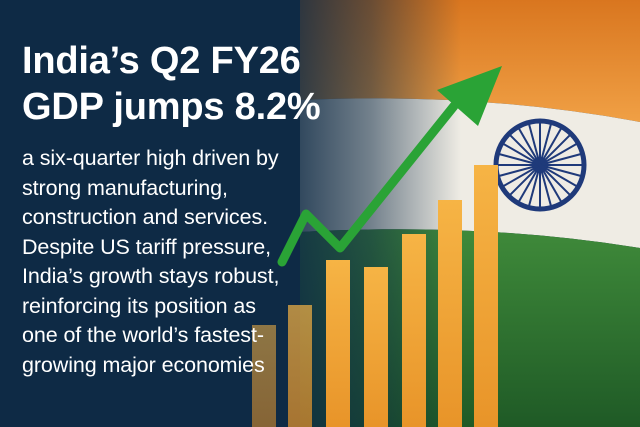  Describe the element at coordinates (161, 61) in the screenshot. I see `headline-line: India’s Q2 FY26` at that location.